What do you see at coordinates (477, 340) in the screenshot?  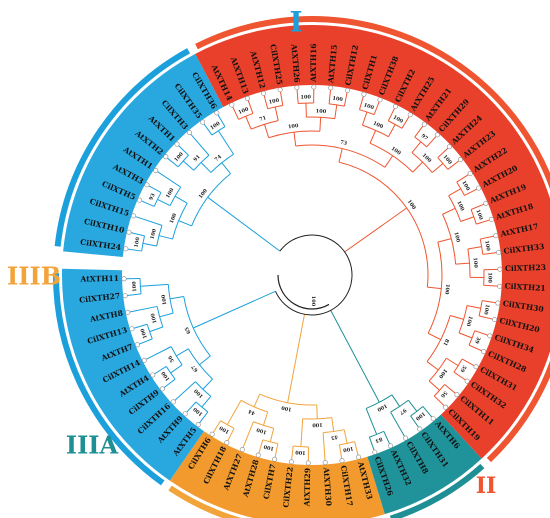 I see `bootstrap-value: 39` at bounding box center [477, 340].